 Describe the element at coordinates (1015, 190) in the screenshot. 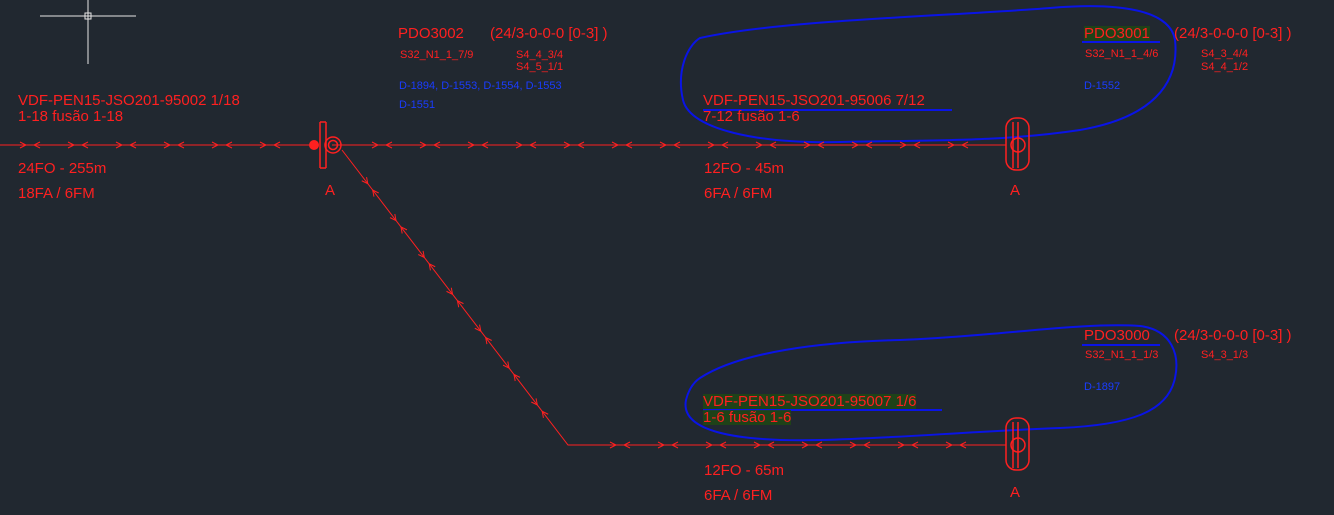

I see `node-upper-right-label: A` at that location.